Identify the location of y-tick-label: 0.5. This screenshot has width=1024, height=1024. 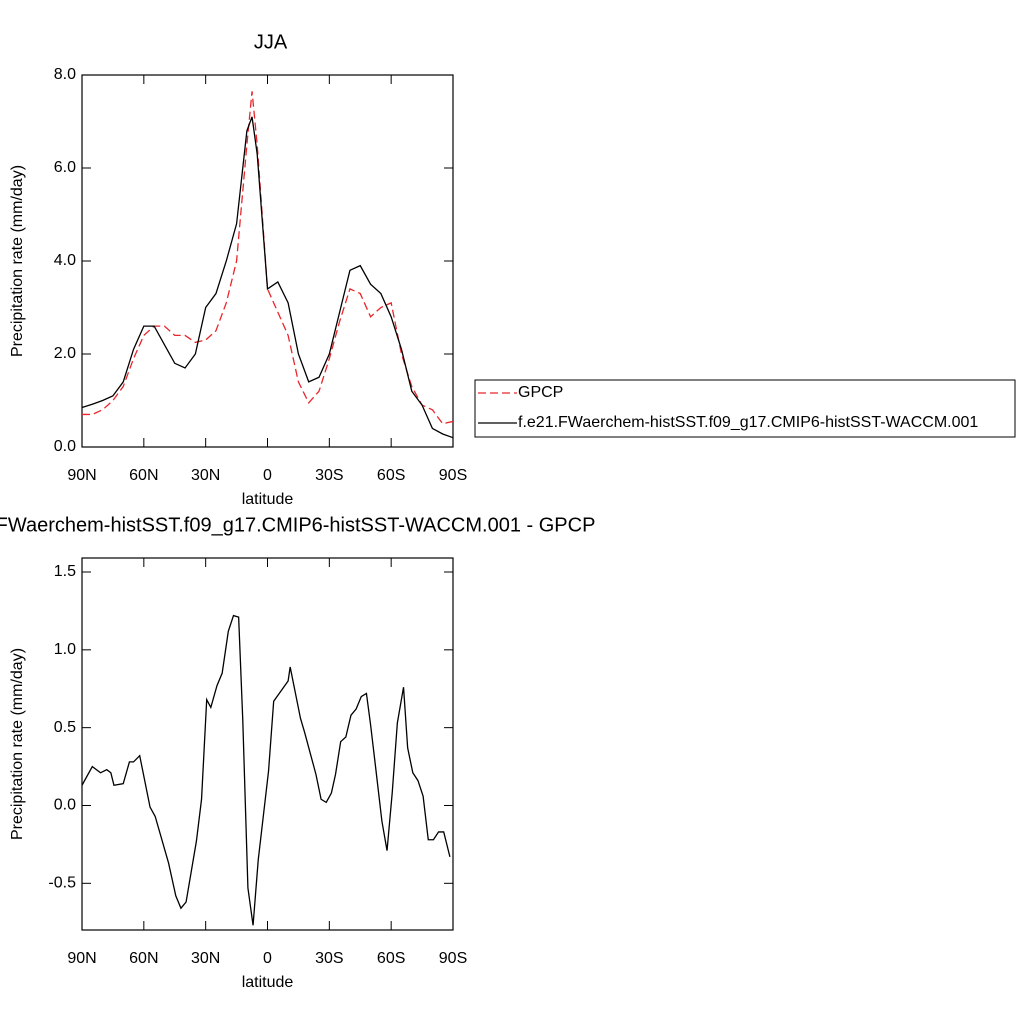
(65, 727).